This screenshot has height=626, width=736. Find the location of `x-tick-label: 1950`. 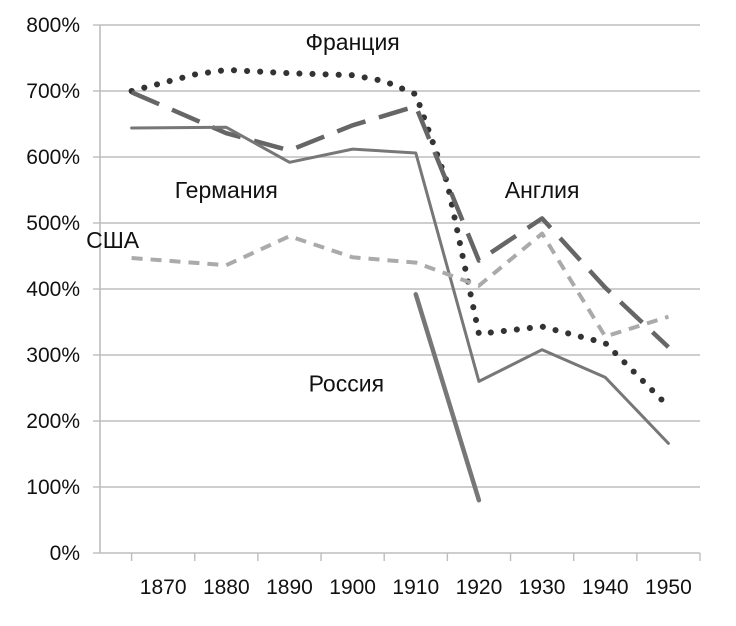

x-tick-label: 1950 is located at coordinates (668, 587).